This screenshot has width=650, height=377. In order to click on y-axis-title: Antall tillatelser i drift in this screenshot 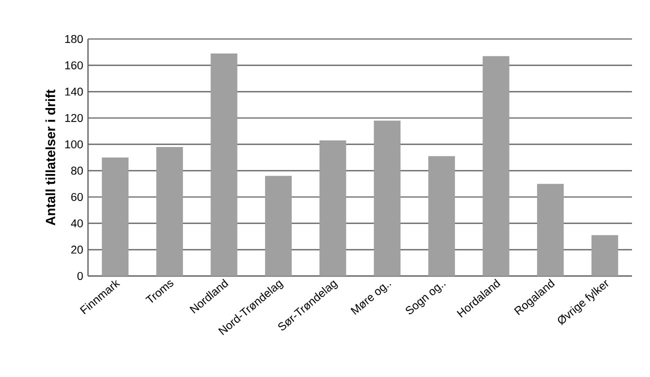, I will do `click(50, 157)`.